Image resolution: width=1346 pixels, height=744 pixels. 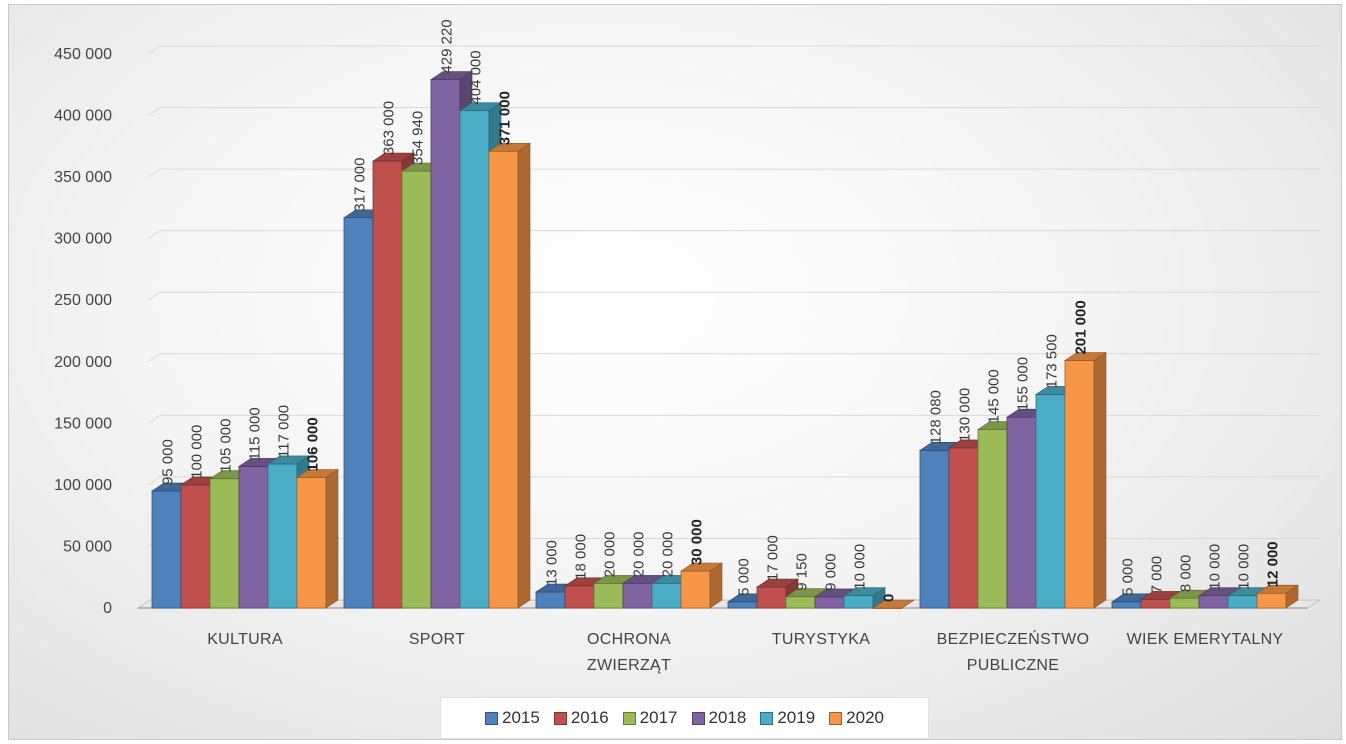 I want to click on x-category-label: PUBLICZNE, so click(x=1013, y=665).